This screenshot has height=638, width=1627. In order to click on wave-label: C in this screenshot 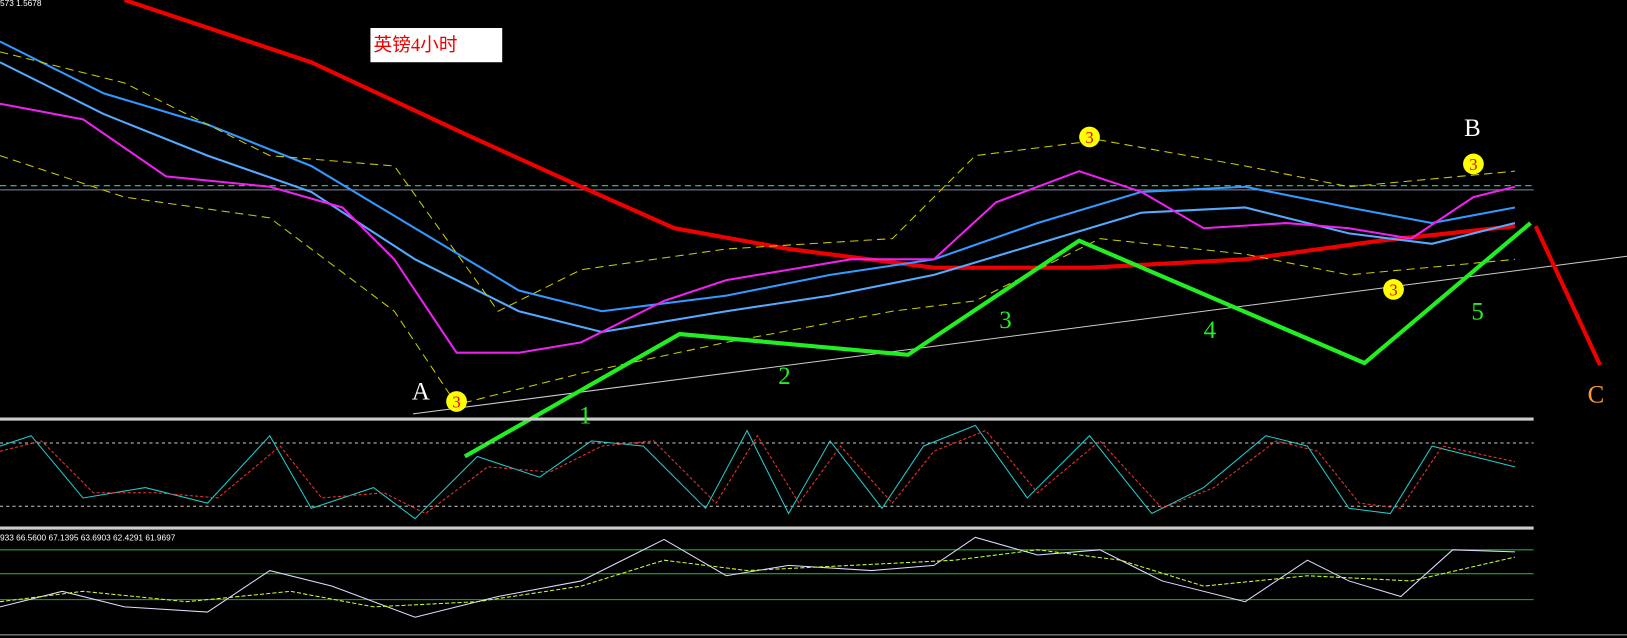, I will do `click(1596, 395)`.